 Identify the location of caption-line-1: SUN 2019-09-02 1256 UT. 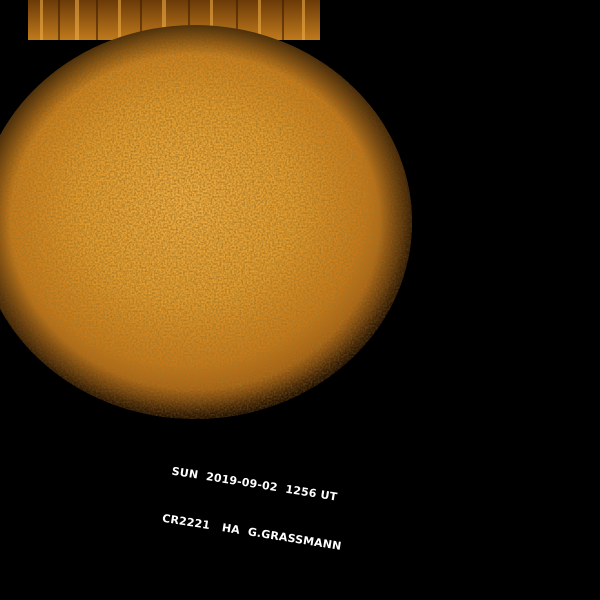
(254, 484).